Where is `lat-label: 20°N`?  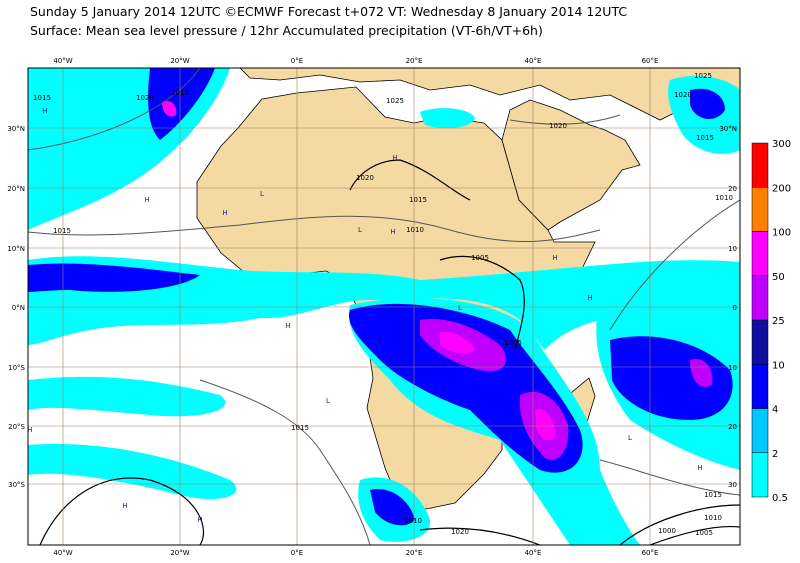 lat-label: 20°N is located at coordinates (16, 189).